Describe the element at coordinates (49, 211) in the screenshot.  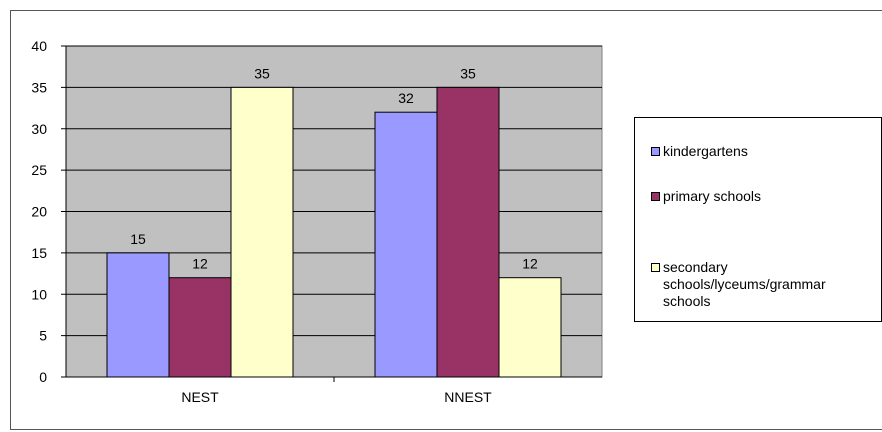
I see `y-axis: 0 5 10 15 20 25 30 35 40` at that location.